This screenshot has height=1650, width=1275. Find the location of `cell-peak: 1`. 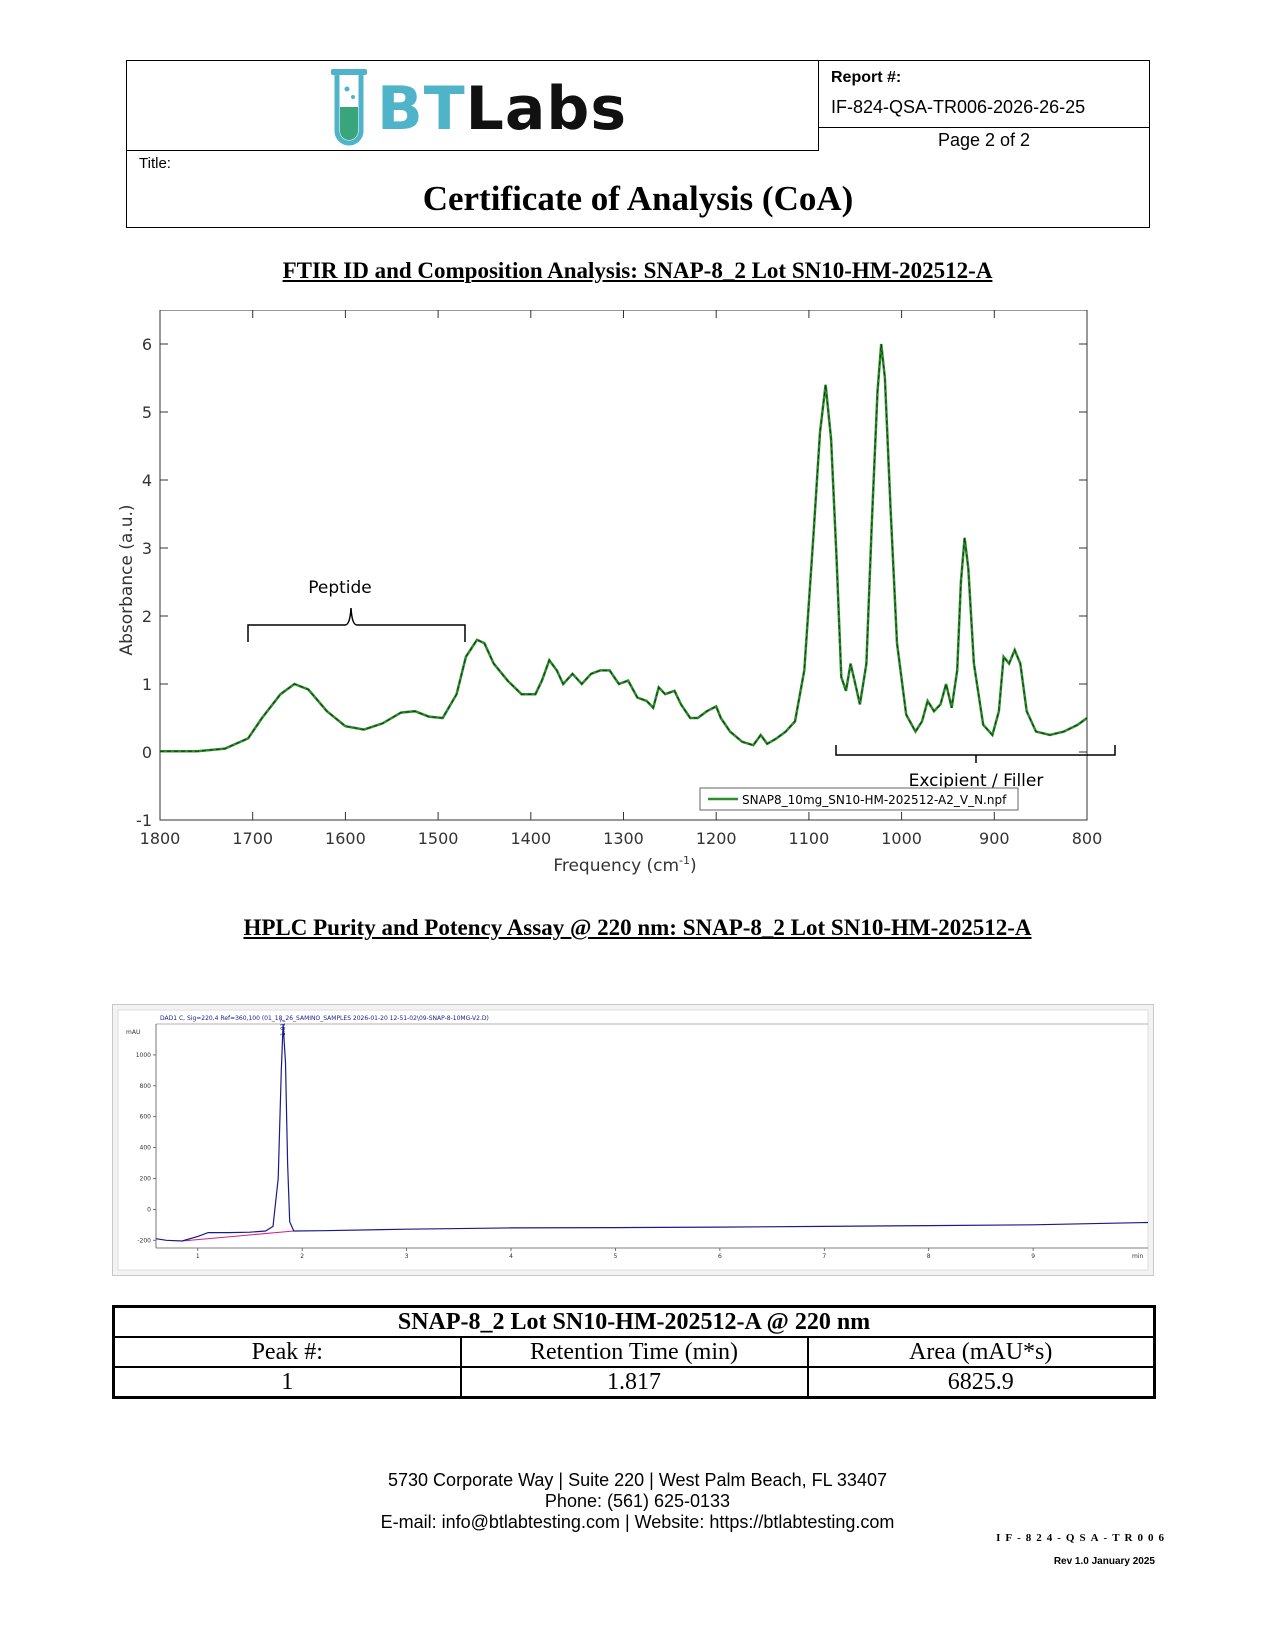

cell-peak: 1 is located at coordinates (287, 1382).